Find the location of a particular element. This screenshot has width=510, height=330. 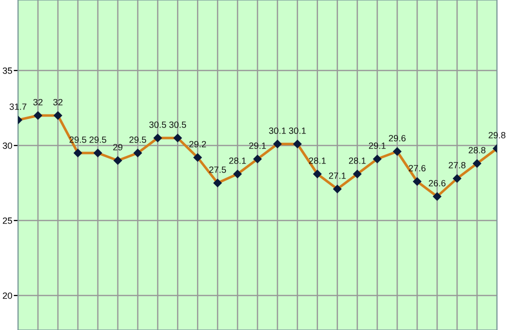

data-label: 28.8 is located at coordinates (477, 150).